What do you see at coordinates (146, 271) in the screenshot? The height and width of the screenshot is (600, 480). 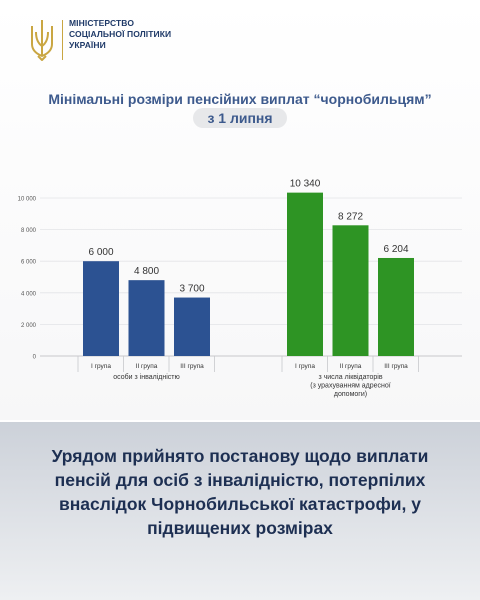 I see `bar-value-label: 4 800` at bounding box center [146, 271].